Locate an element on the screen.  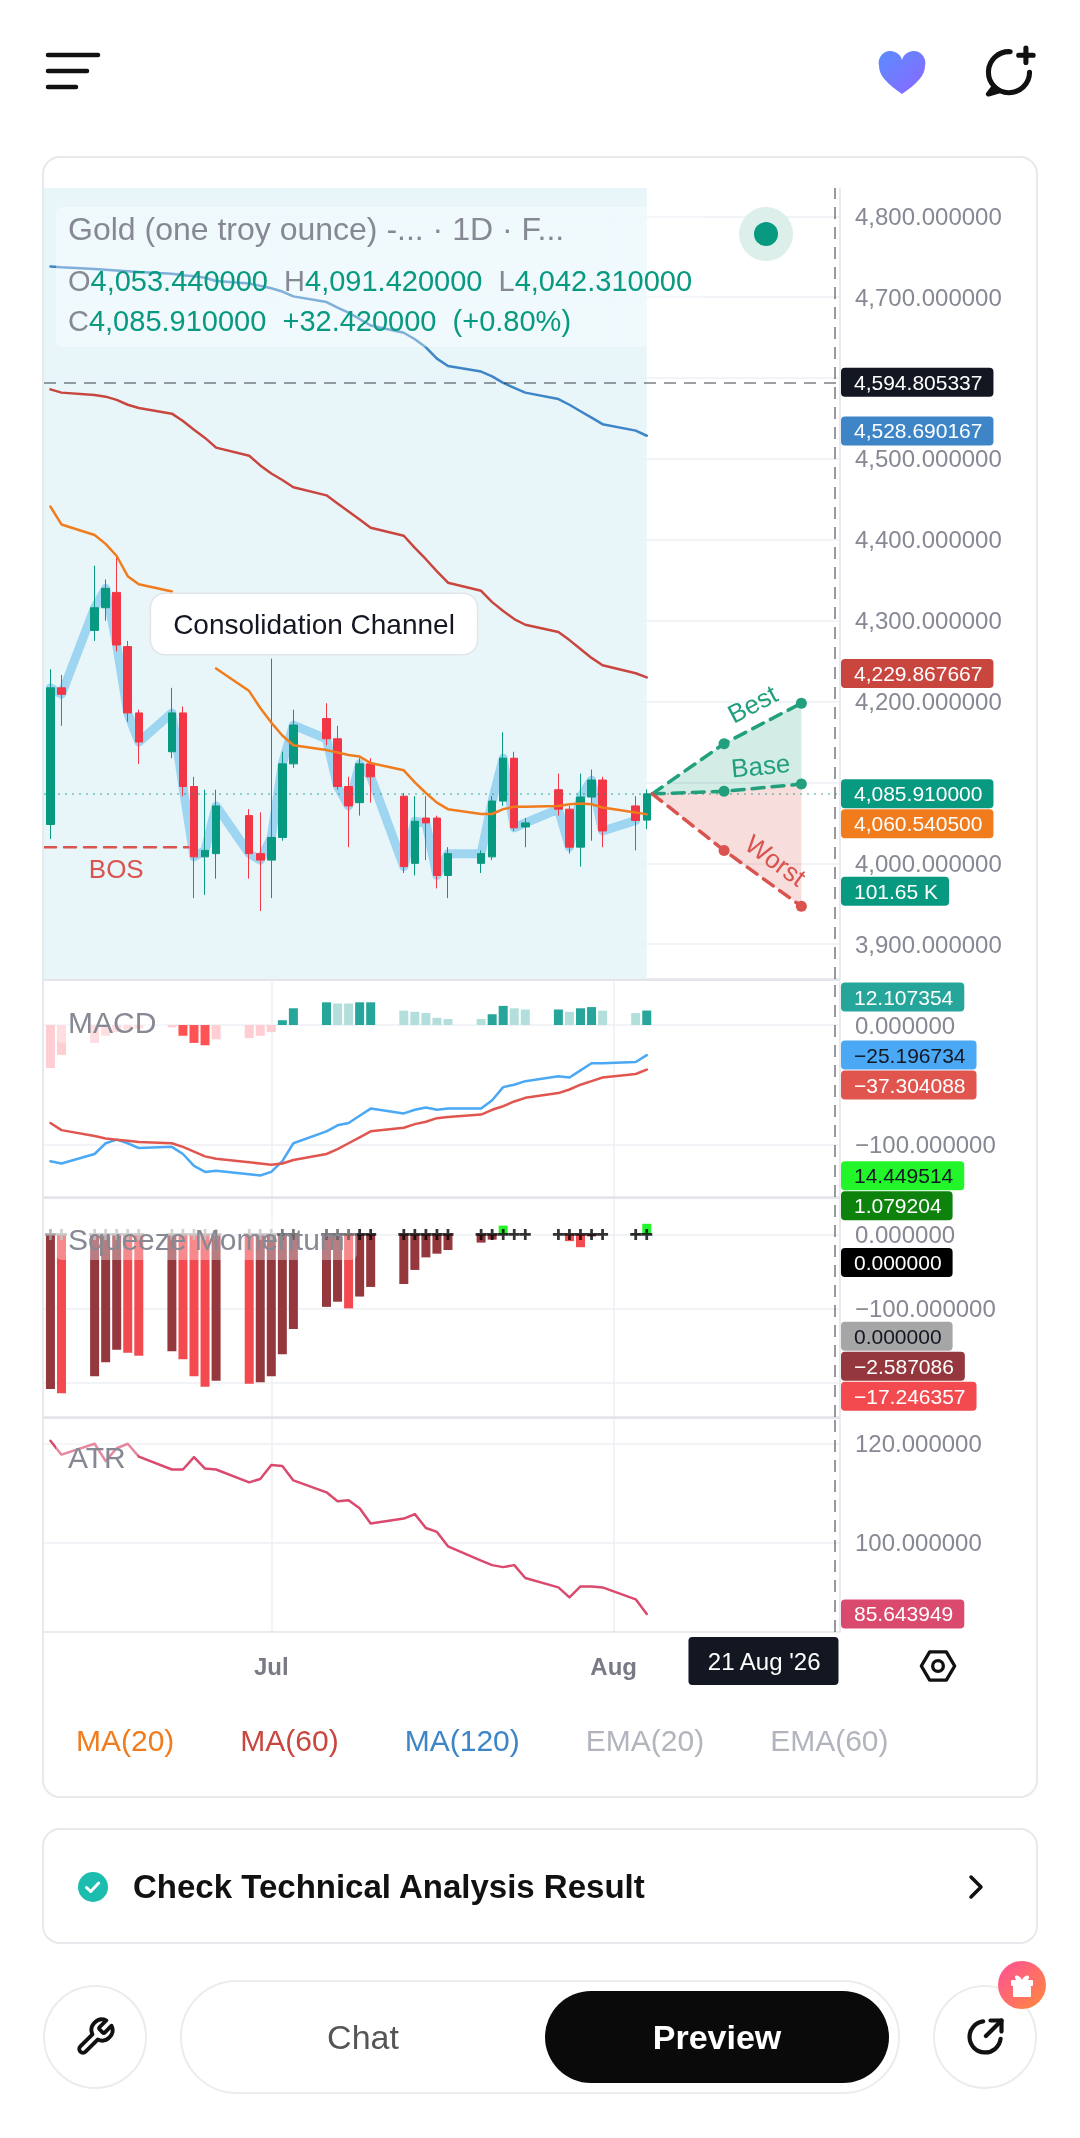
x-tick-label: Jul is located at coordinates (271, 1666).